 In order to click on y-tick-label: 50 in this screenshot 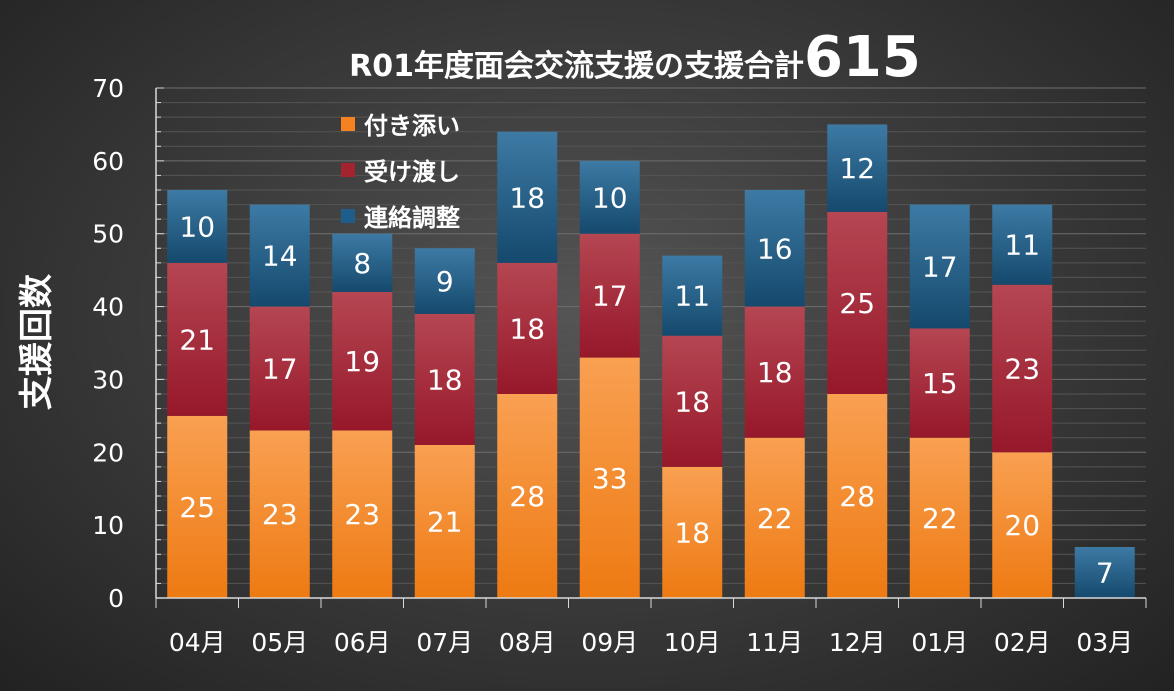, I will do `click(108, 234)`.